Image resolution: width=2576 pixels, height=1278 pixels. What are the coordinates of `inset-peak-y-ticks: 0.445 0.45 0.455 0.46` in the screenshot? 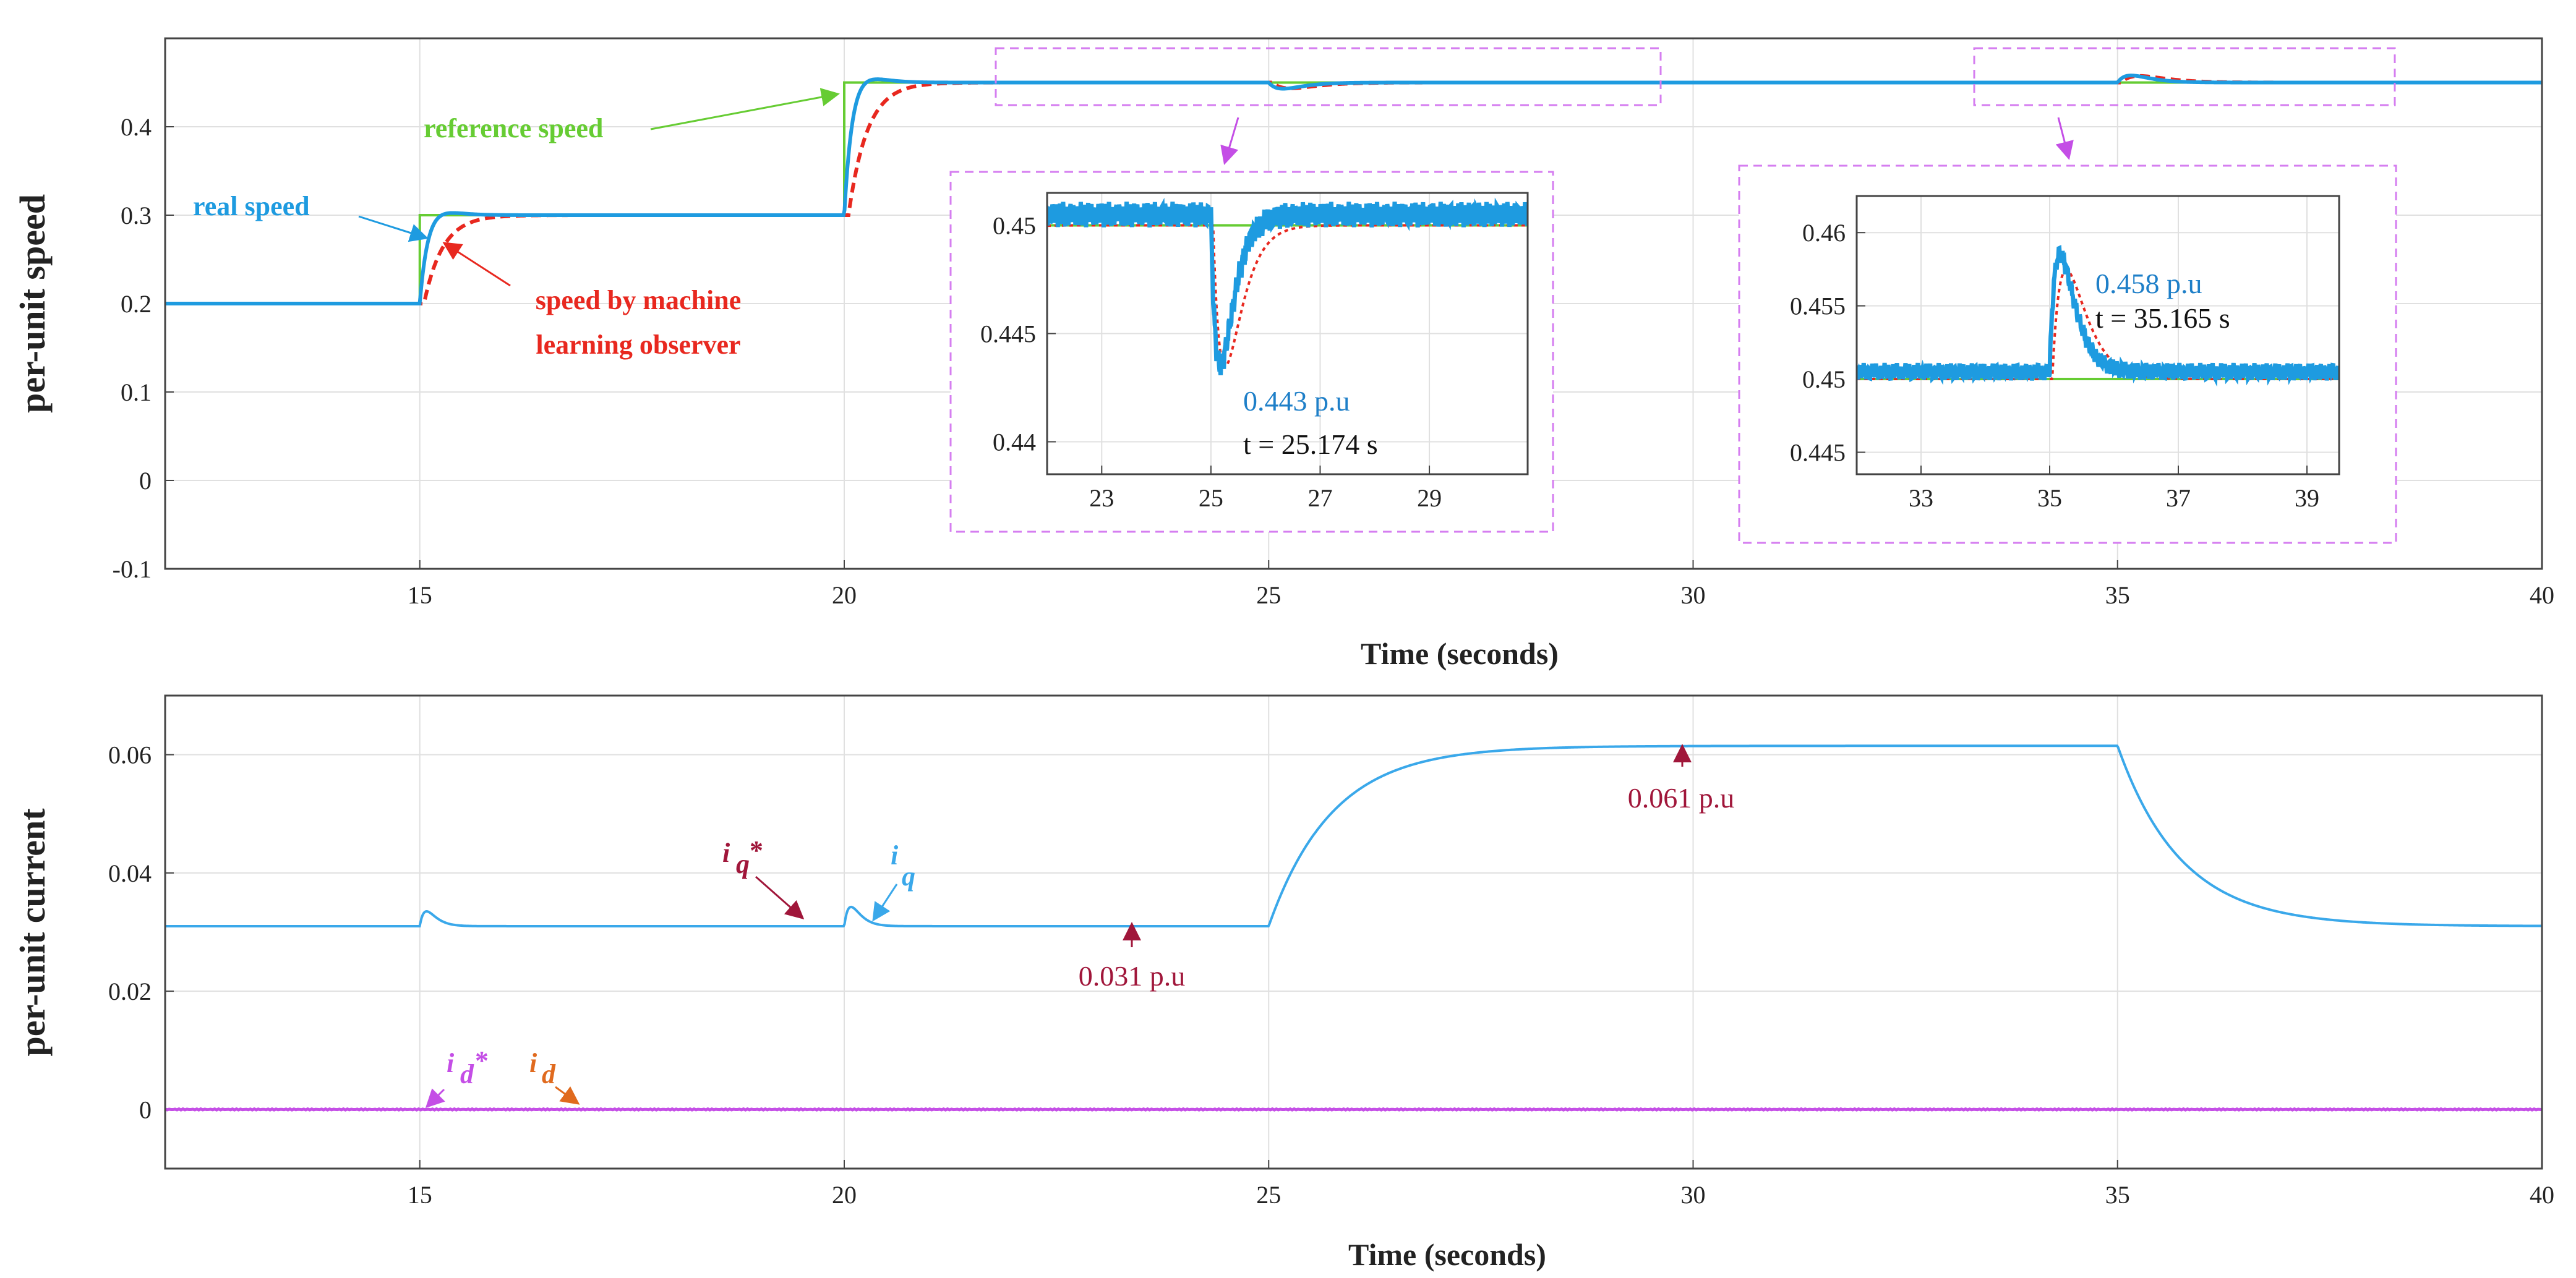 It's located at (1827, 342).